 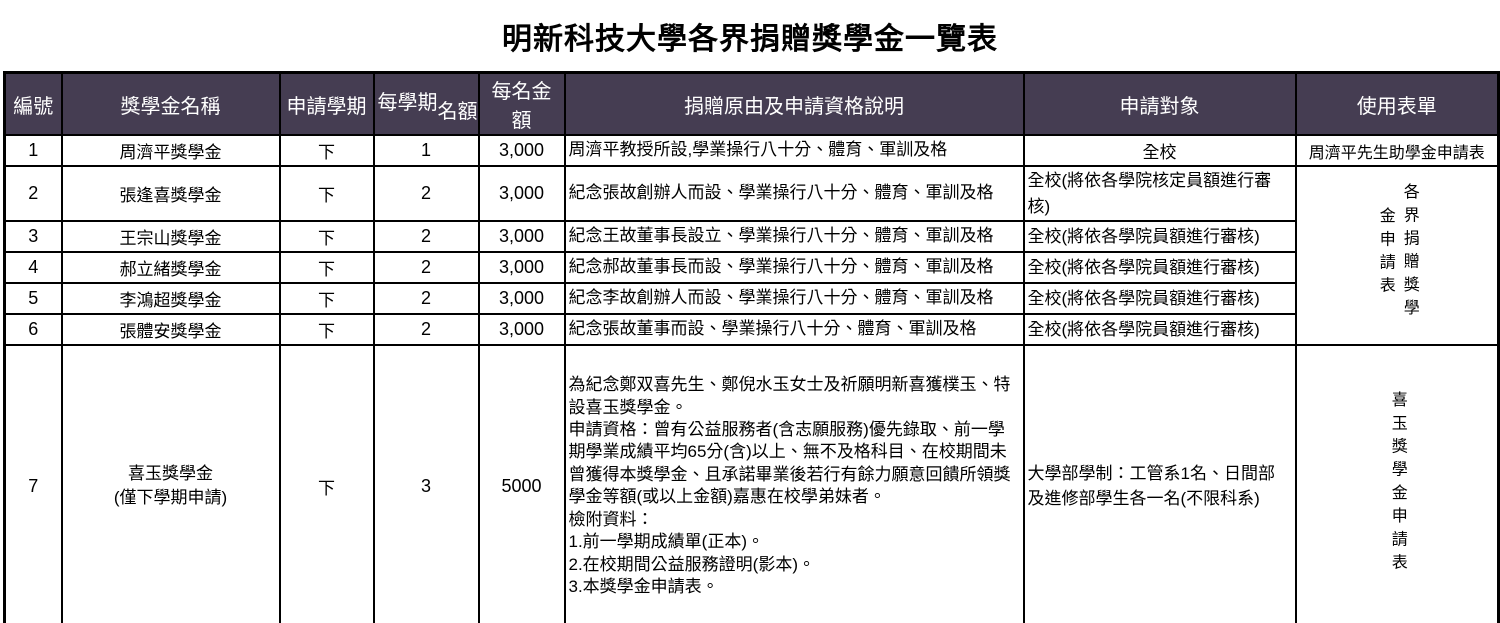 What do you see at coordinates (794, 236) in the screenshot?
I see `cell-description: 紀念王故董事長設立、學業操行八十分、體育、軍訓及格` at bounding box center [794, 236].